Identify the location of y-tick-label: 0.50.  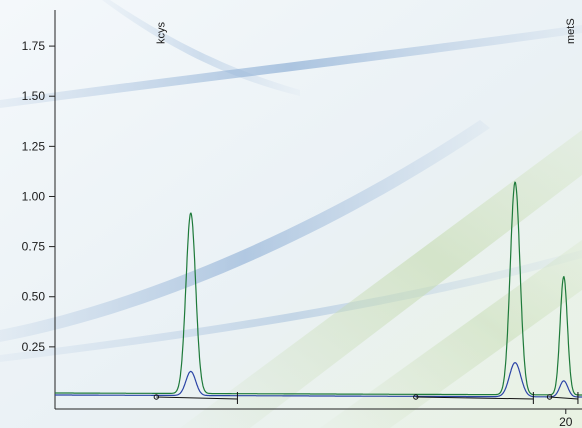
(34, 297).